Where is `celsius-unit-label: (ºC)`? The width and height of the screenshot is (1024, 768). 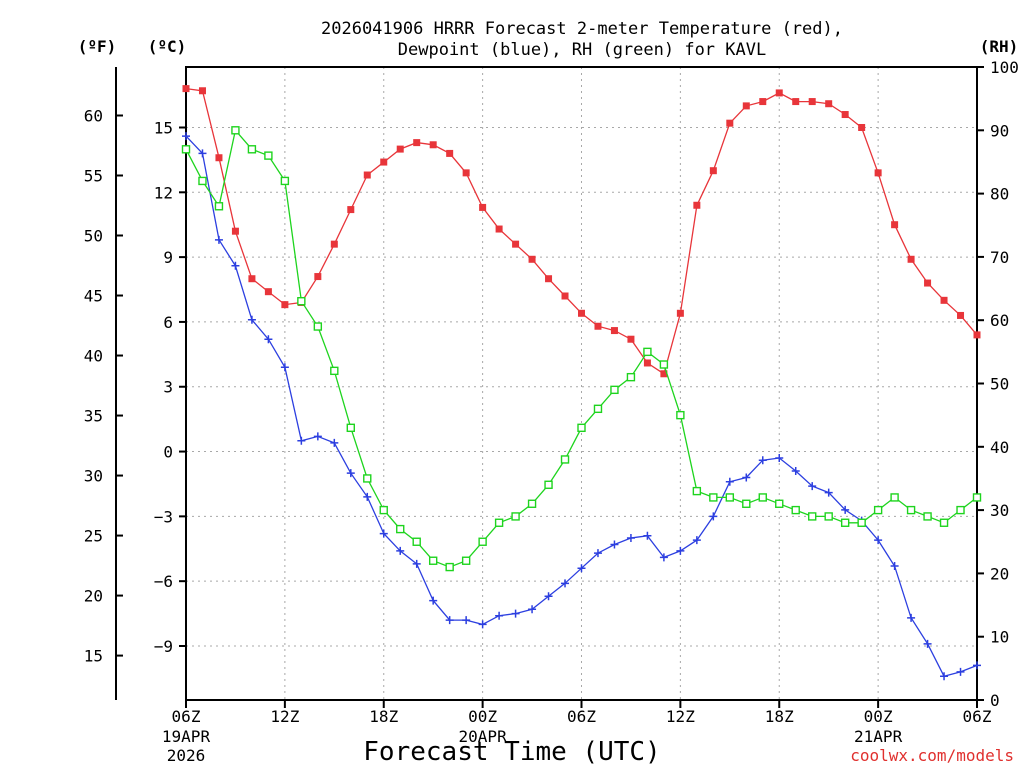
celsius-unit-label: (ºC) is located at coordinates (167, 46).